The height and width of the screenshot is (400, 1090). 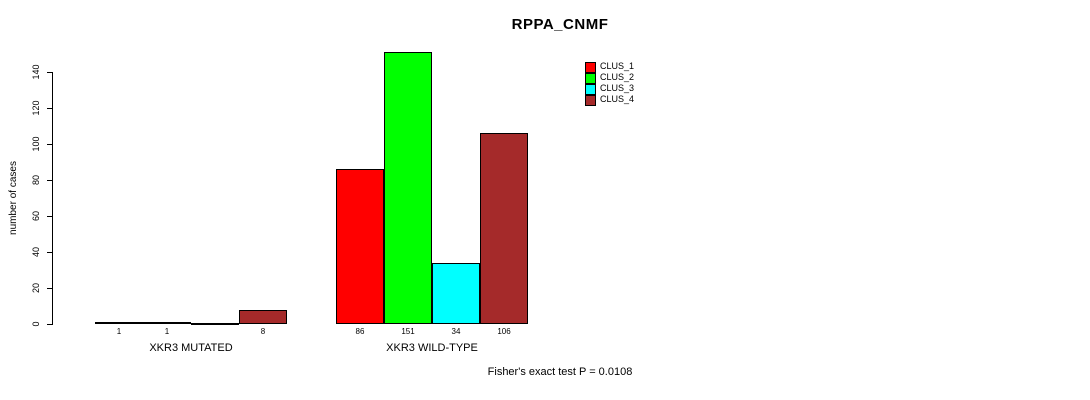 I want to click on x-group-label: XKR3 MUTATED, so click(x=191, y=348).